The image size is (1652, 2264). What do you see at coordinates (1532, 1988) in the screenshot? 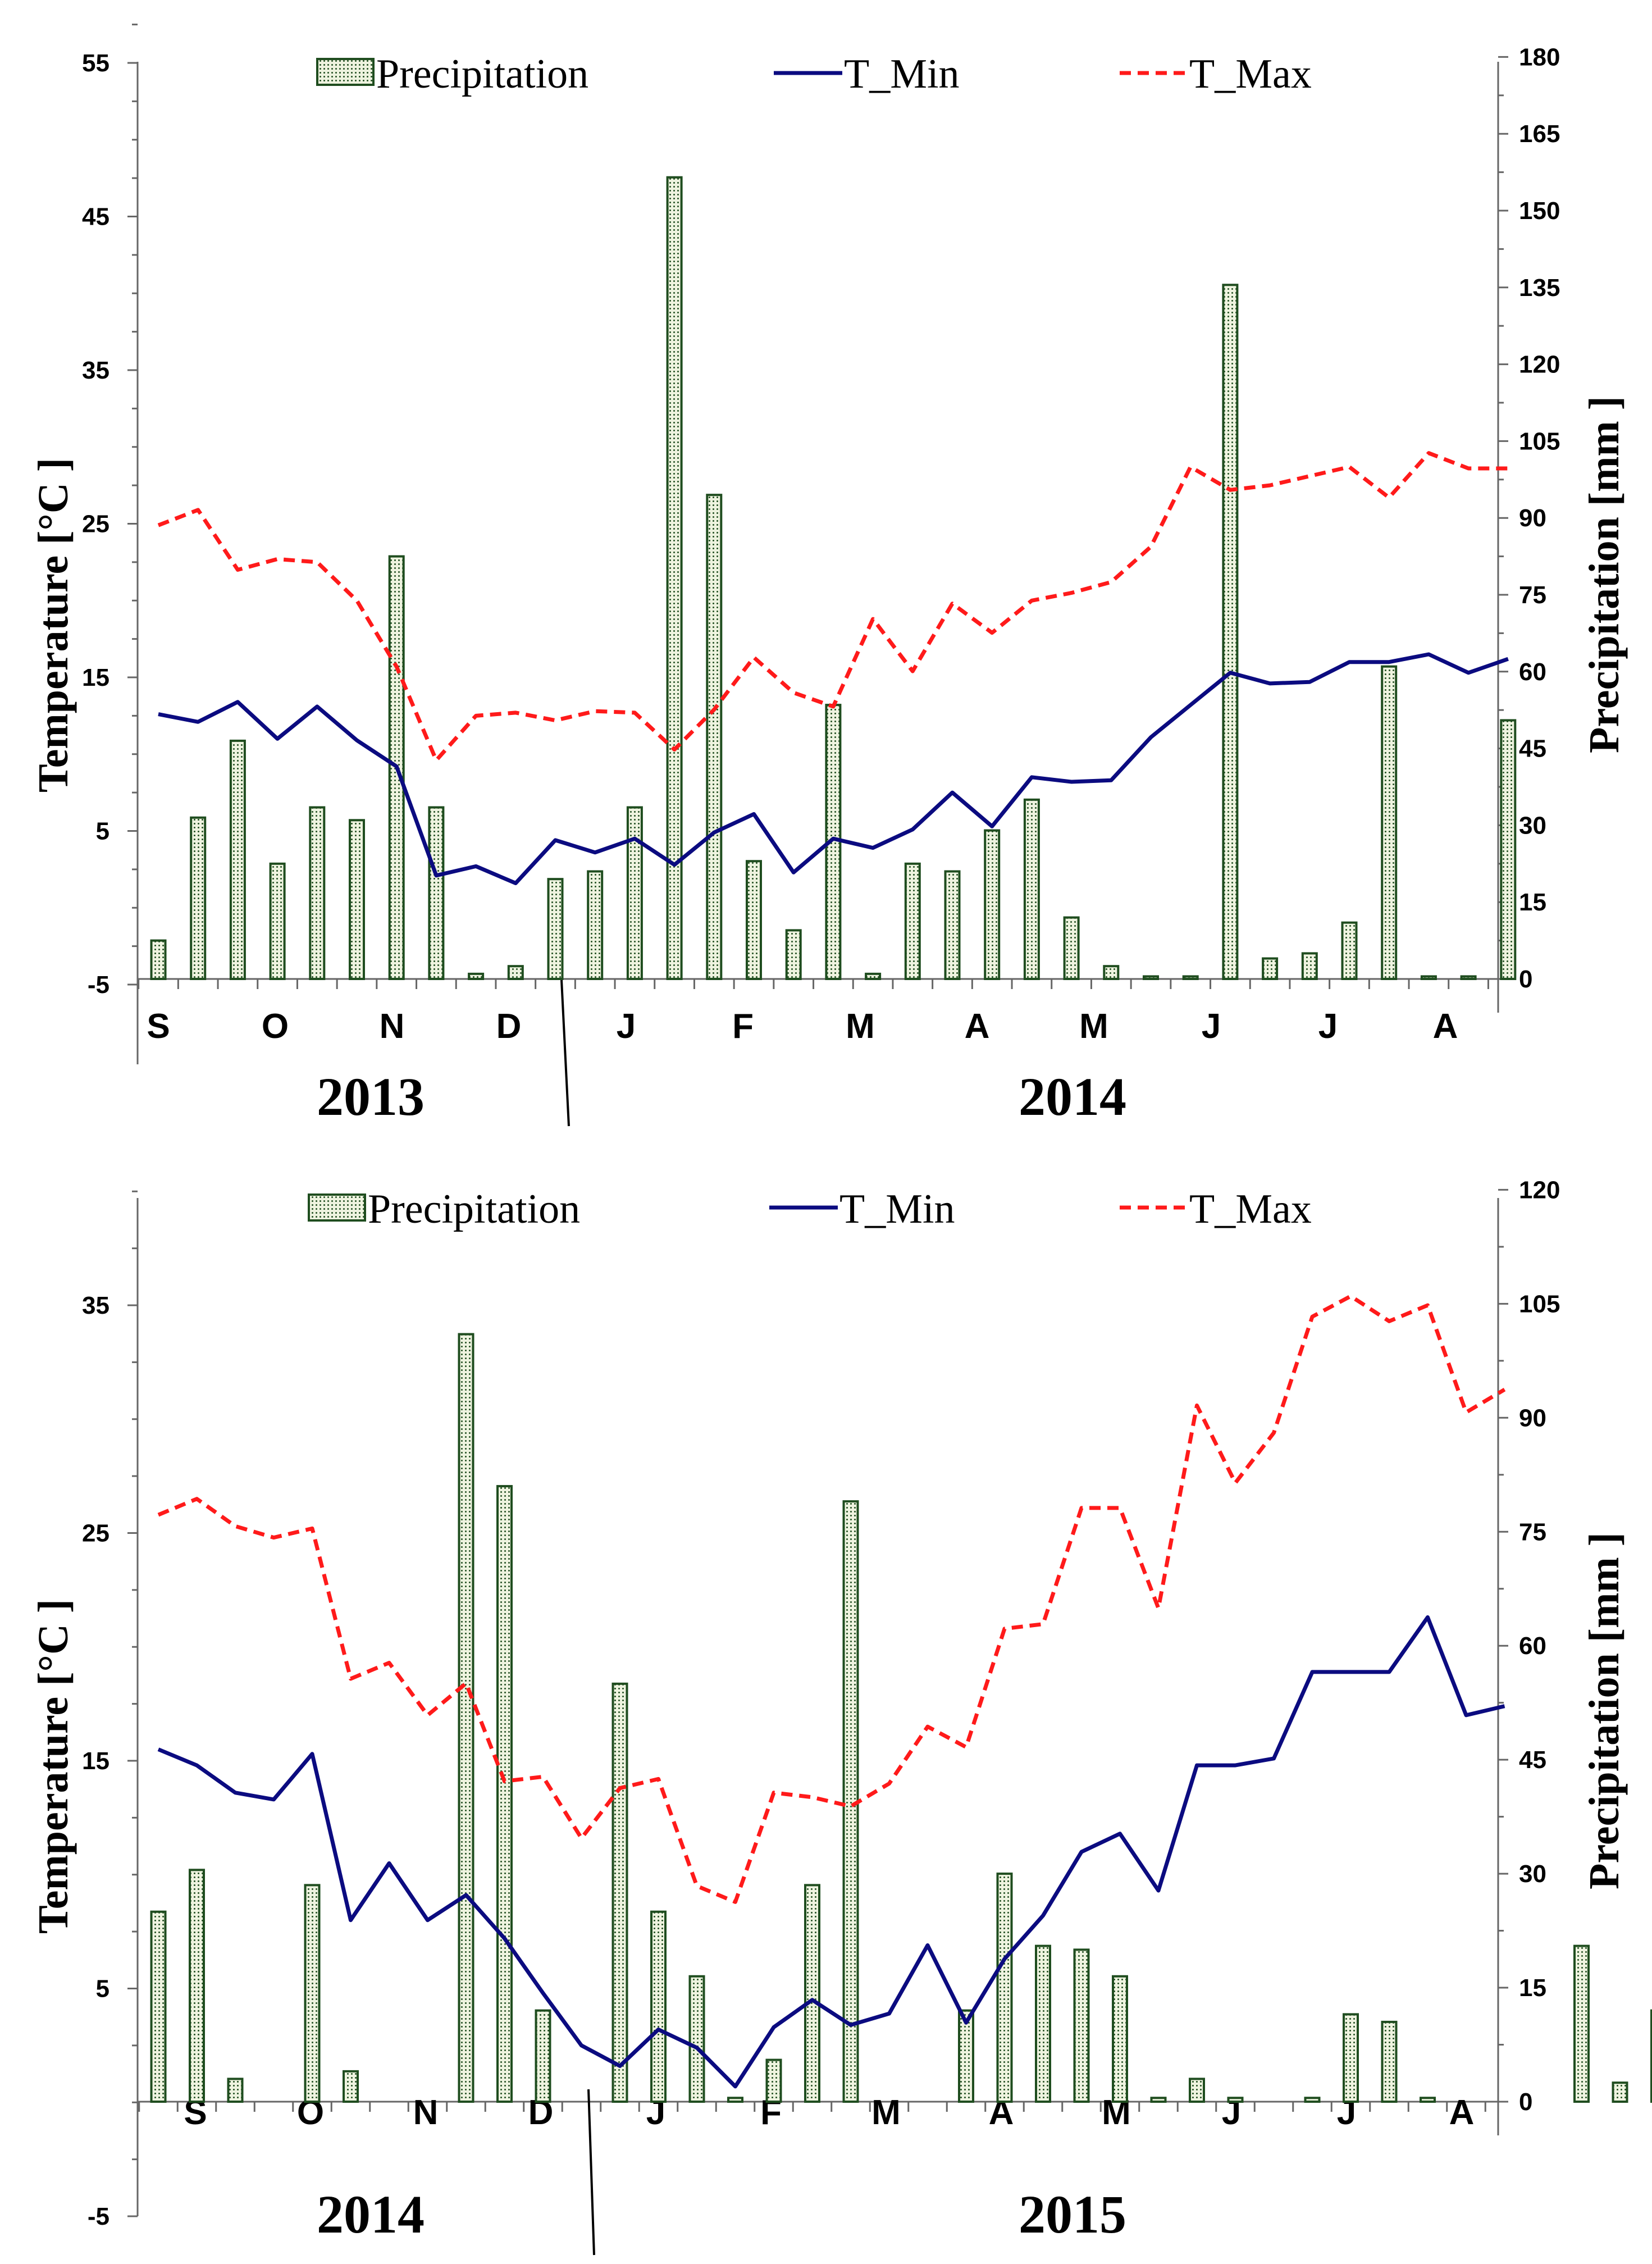
I see `right-tick-label: 15` at bounding box center [1532, 1988].